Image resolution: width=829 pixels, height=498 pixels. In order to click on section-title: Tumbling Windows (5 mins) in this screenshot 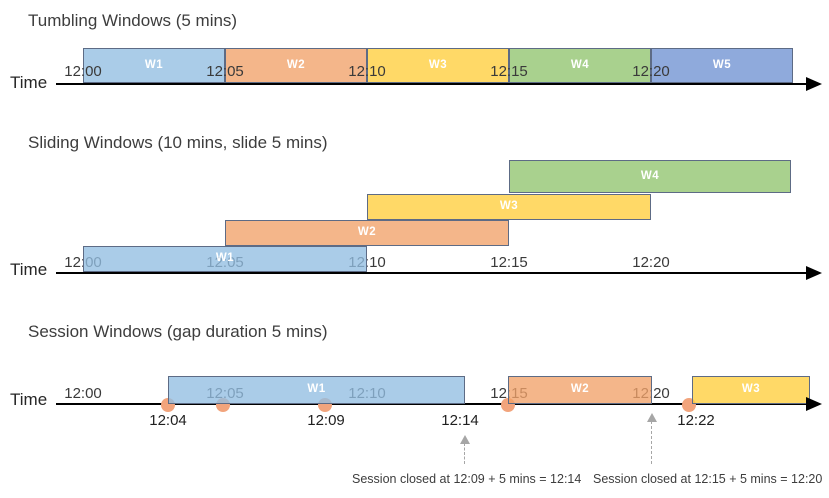, I will do `click(133, 20)`.